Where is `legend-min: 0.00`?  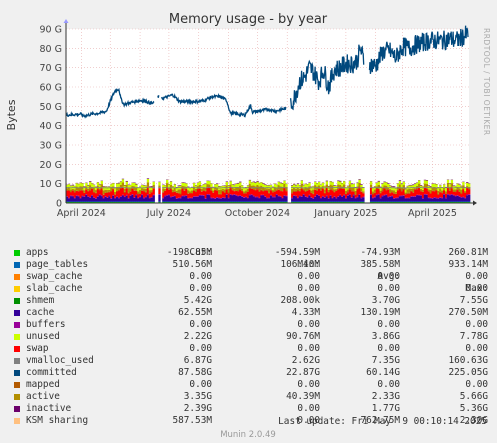 legend-min: 0.00 is located at coordinates (308, 288).